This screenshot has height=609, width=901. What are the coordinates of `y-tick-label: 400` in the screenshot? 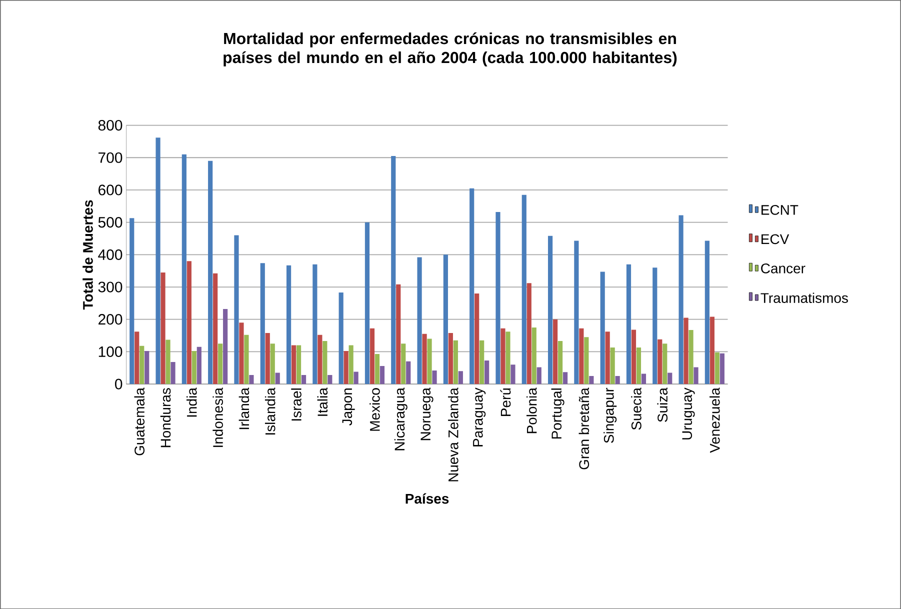 It's located at (110, 254).